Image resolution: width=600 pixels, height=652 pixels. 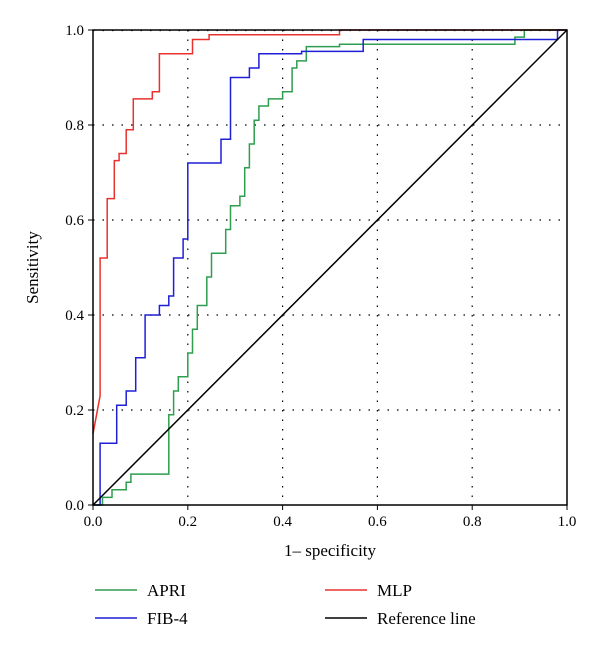 I want to click on y-tick-label: 0.2, so click(x=74, y=411).